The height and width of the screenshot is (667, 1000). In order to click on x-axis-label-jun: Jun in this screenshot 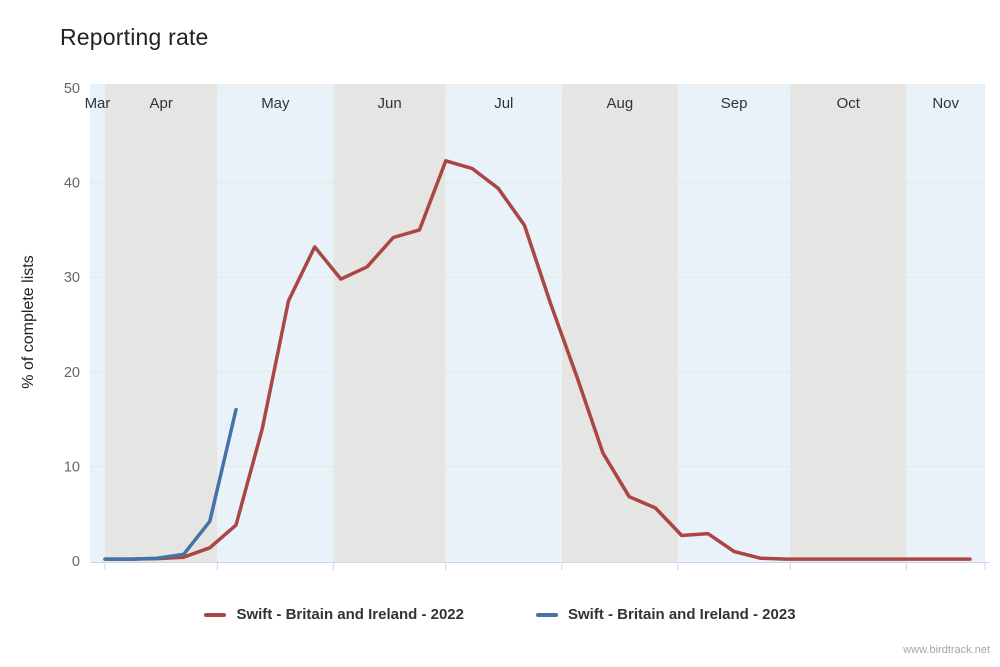, I will do `click(389, 103)`.